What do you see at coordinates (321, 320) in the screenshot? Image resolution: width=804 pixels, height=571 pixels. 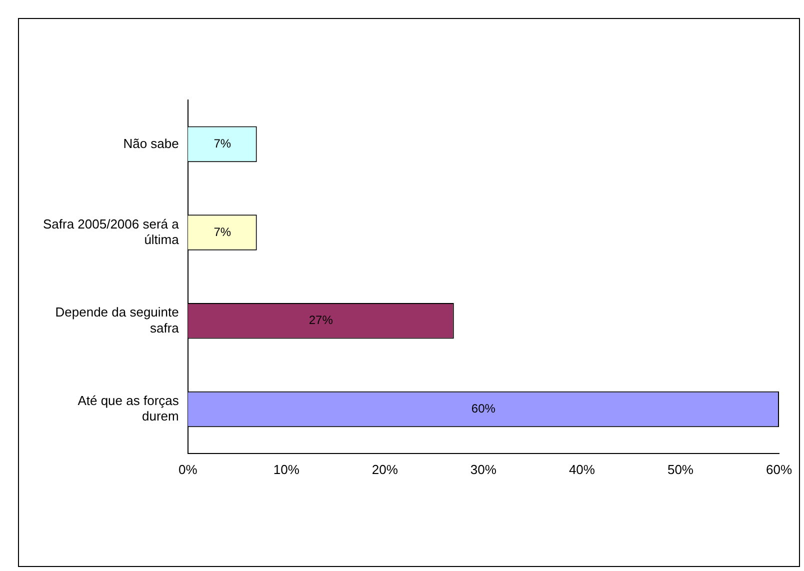 I see `data-label: 27%` at bounding box center [321, 320].